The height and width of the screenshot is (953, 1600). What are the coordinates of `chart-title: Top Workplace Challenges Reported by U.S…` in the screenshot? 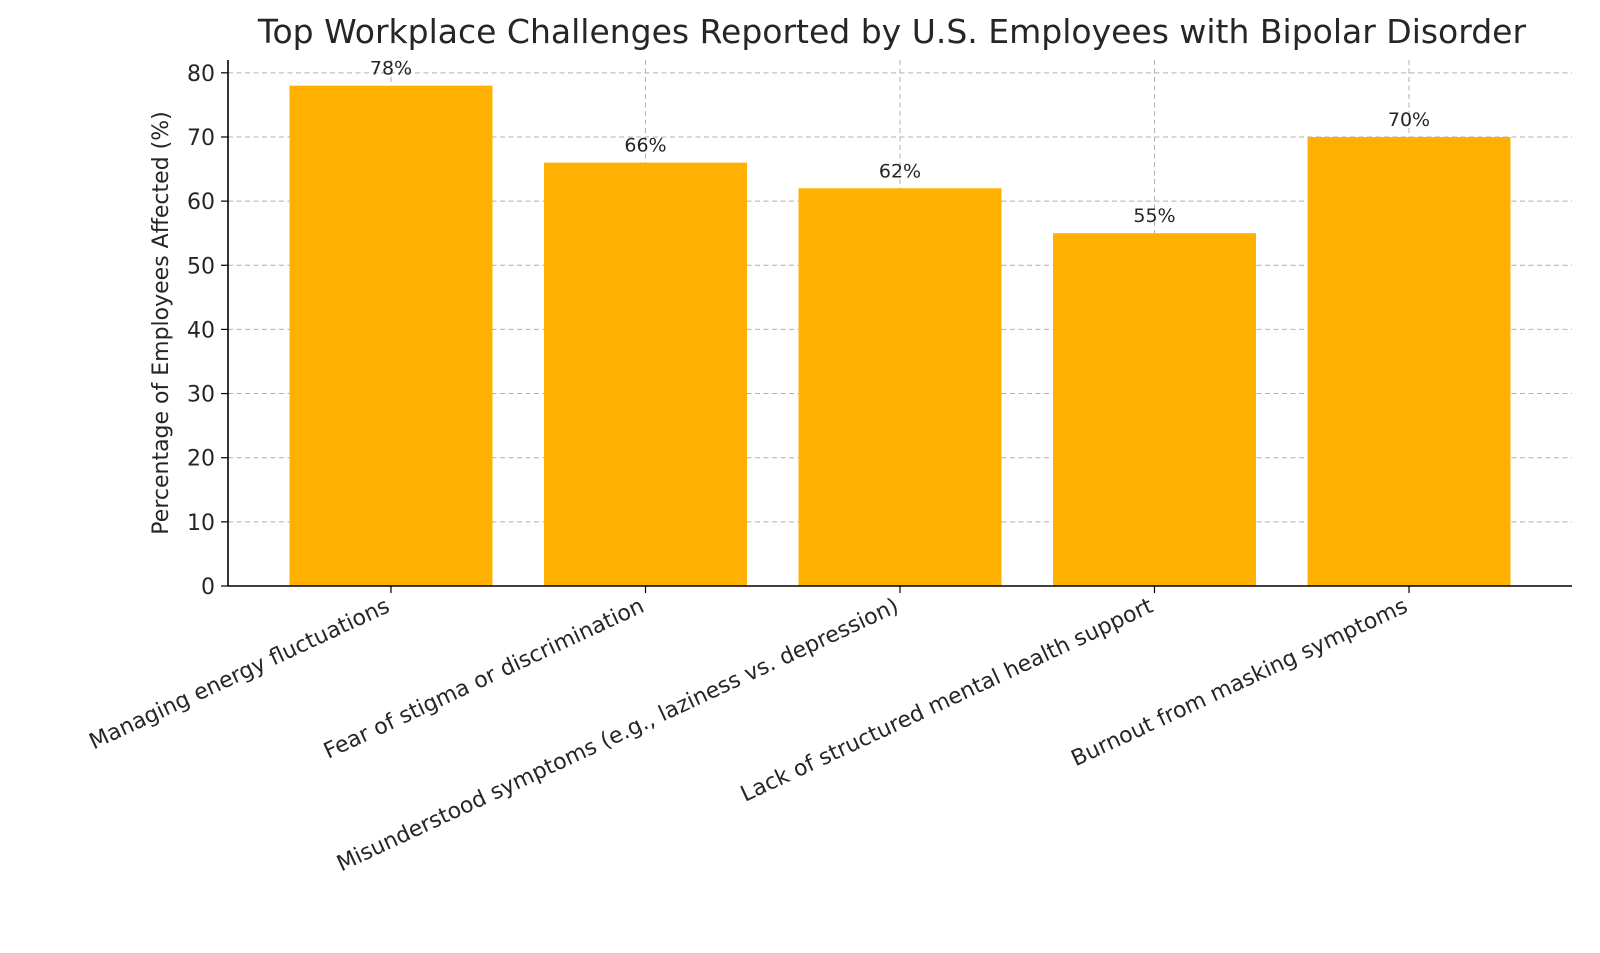 It's located at (892, 31).